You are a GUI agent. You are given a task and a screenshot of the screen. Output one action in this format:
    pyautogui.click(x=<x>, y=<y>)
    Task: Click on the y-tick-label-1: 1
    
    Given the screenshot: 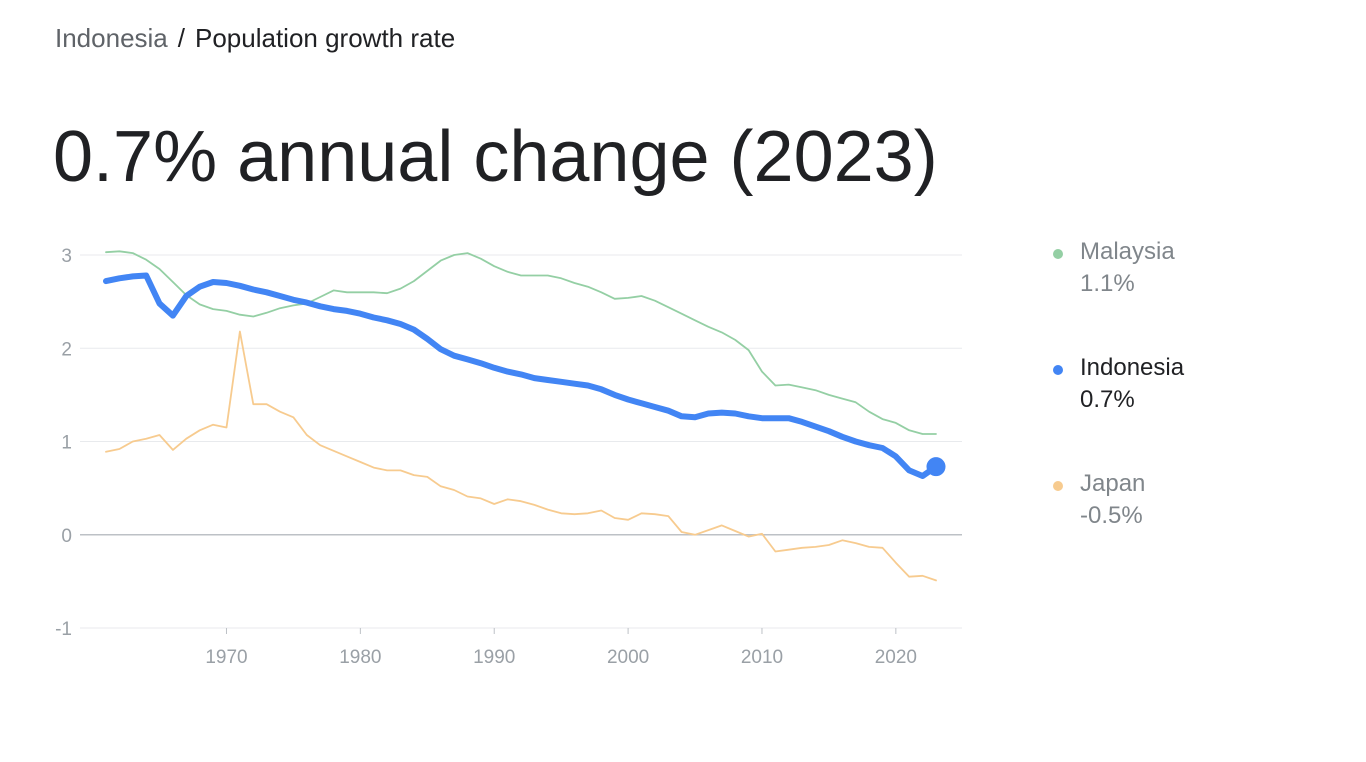 What is the action you would take?
    pyautogui.click(x=66, y=443)
    